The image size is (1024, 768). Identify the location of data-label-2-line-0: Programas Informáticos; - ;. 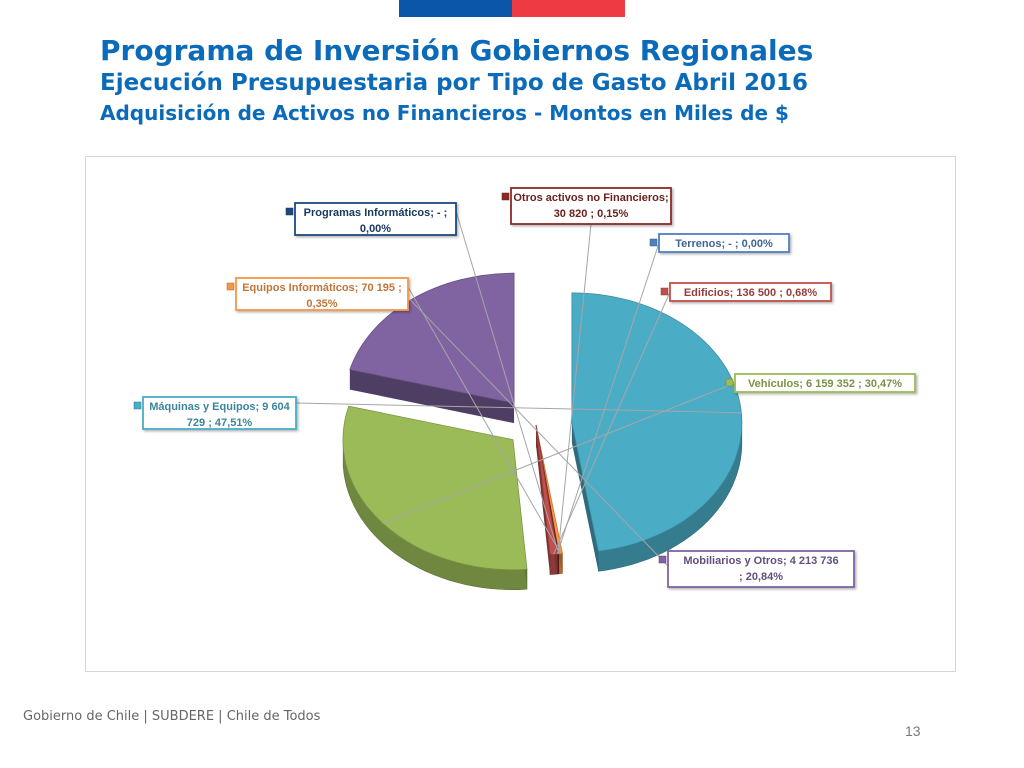
(376, 213).